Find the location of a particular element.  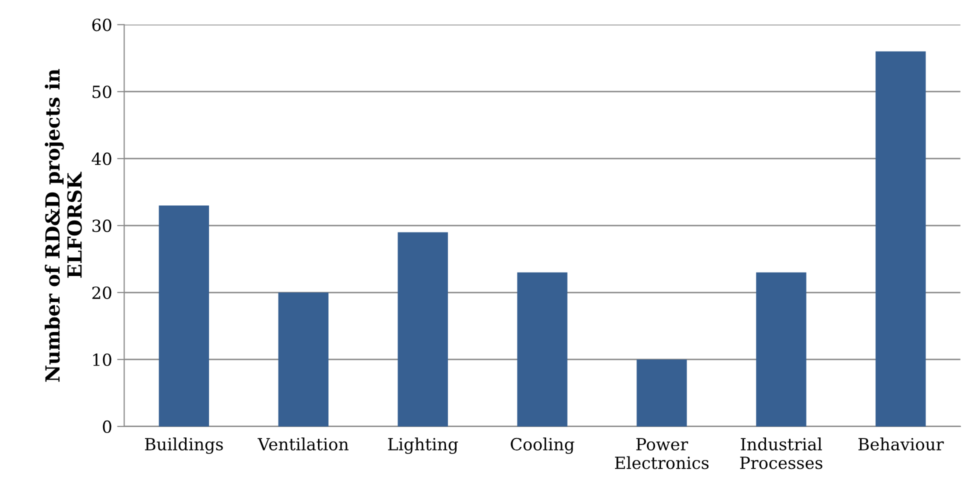

x-tick-label: Ventilation is located at coordinates (303, 444).